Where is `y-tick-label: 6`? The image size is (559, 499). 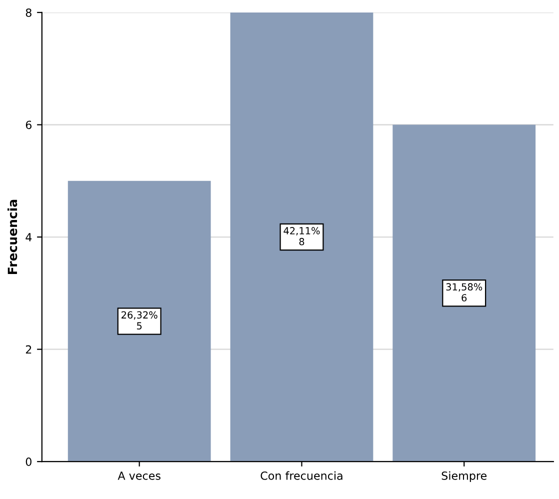 y-tick-label: 6 is located at coordinates (29, 125).